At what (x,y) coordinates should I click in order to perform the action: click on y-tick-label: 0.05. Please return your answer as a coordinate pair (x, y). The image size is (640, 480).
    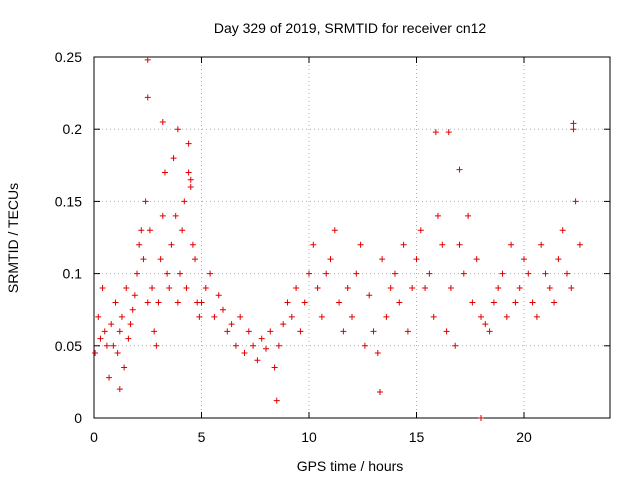
    Looking at the image, I should click on (68, 346).